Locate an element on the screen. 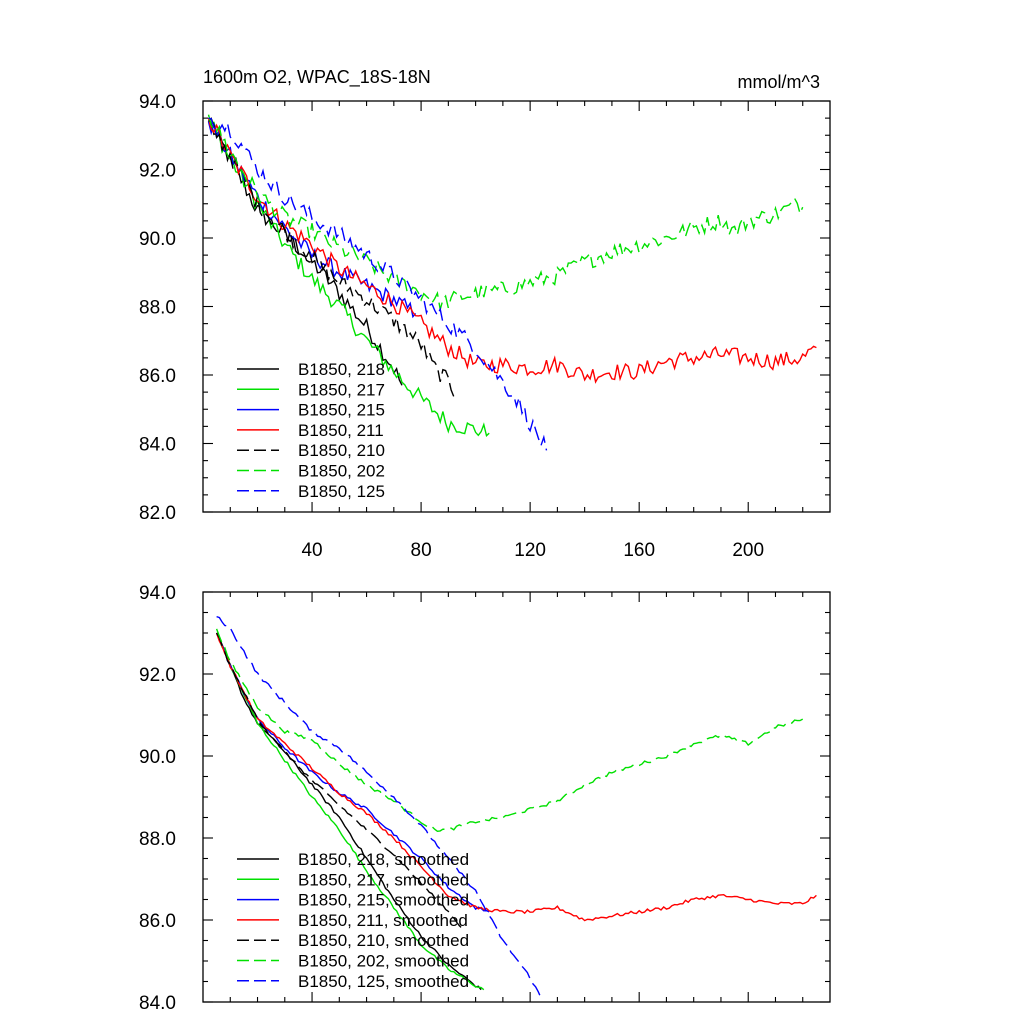  legend-label: B1850, 218, smoothed is located at coordinates (383, 859).